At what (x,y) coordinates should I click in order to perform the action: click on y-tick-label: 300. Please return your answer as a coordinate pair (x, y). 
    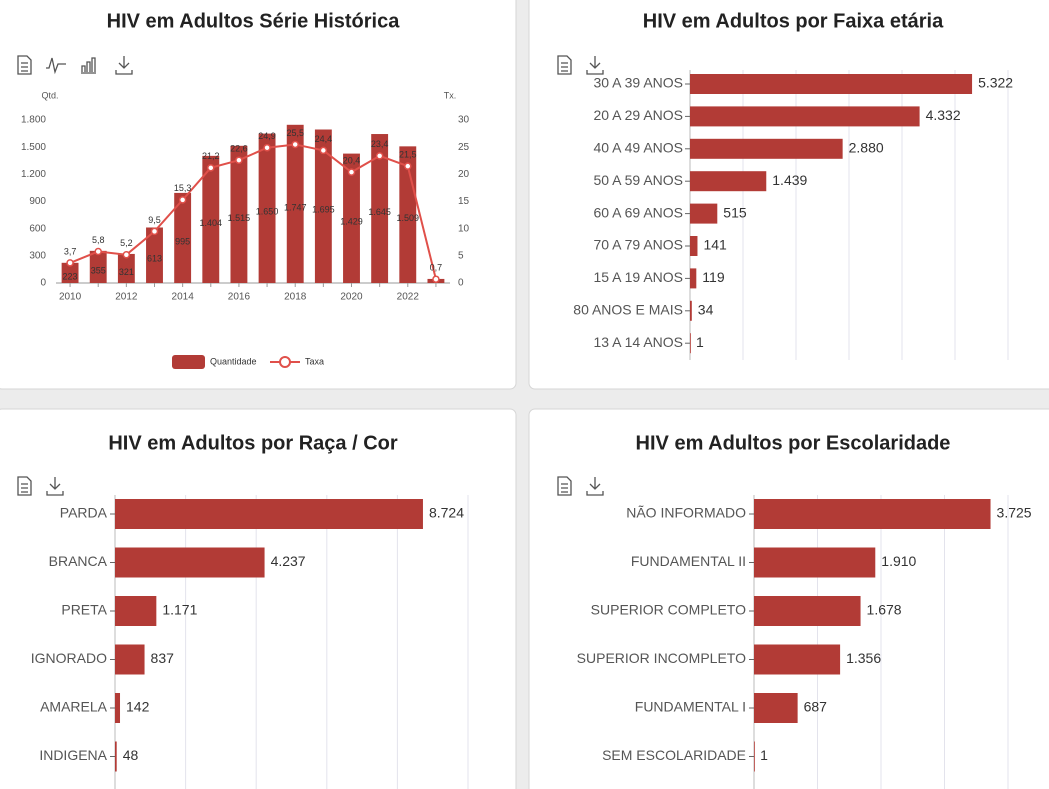
    Looking at the image, I should click on (37, 255).